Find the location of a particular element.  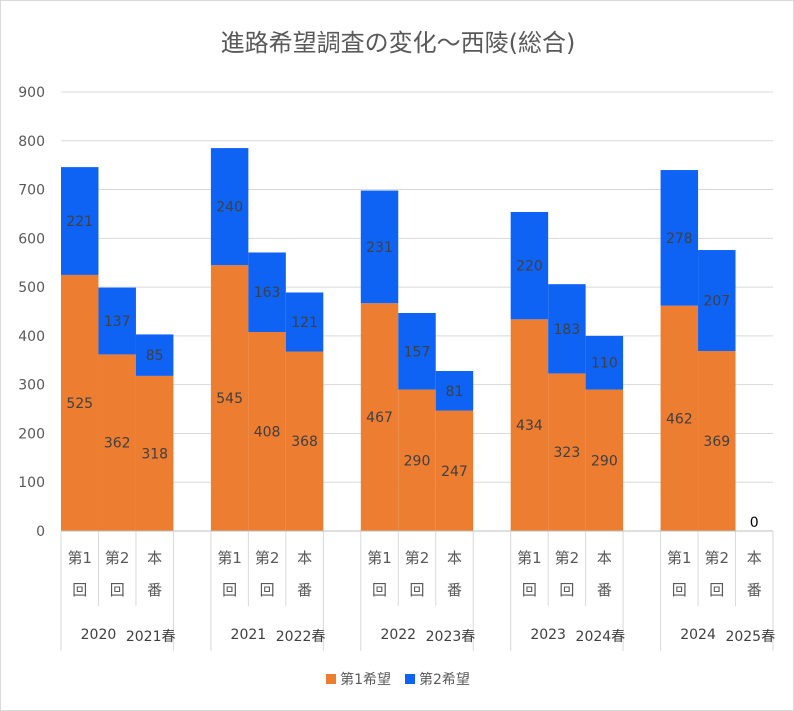

bar-second-g1-b2 is located at coordinates (304, 322).